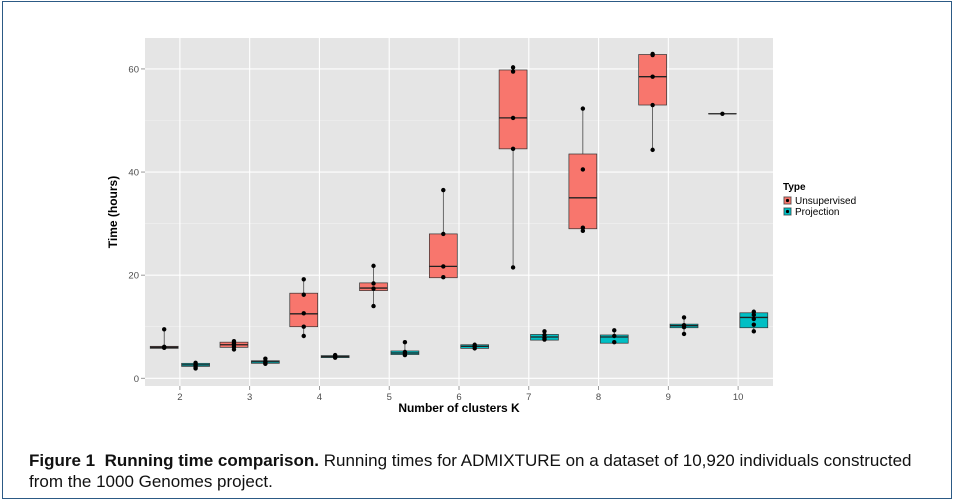 Image resolution: width=956 pixels, height=504 pixels. Describe the element at coordinates (513, 167) in the screenshot. I see `box-unsupervised-k7` at that location.